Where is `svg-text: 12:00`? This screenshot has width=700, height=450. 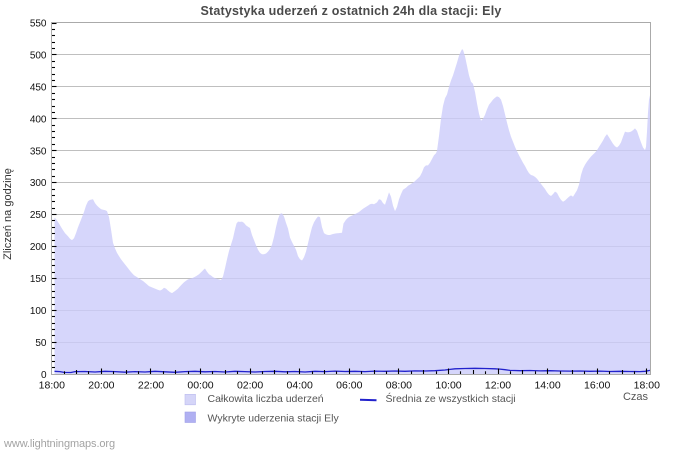 svg-text: 12:00 is located at coordinates (498, 386).